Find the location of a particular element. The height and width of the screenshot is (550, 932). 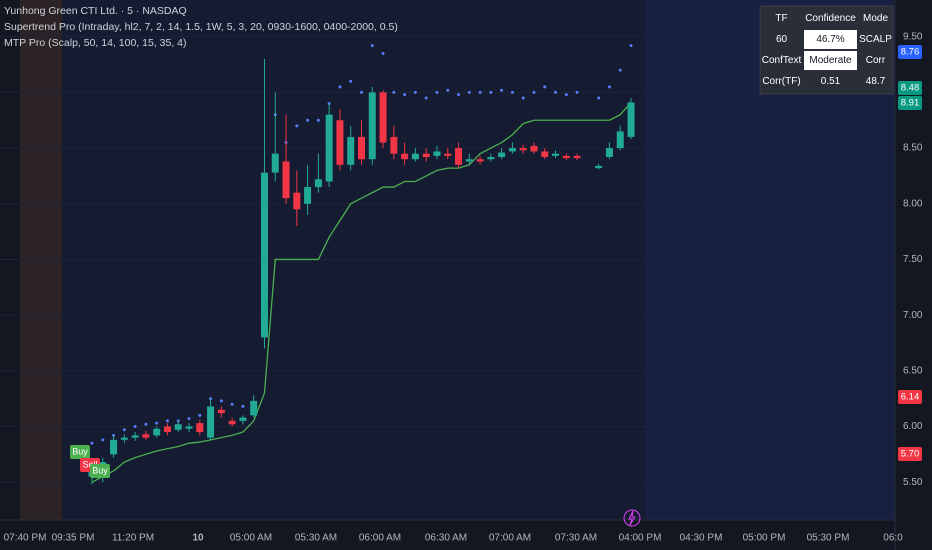

table-text: TF is located at coordinates (781, 18).